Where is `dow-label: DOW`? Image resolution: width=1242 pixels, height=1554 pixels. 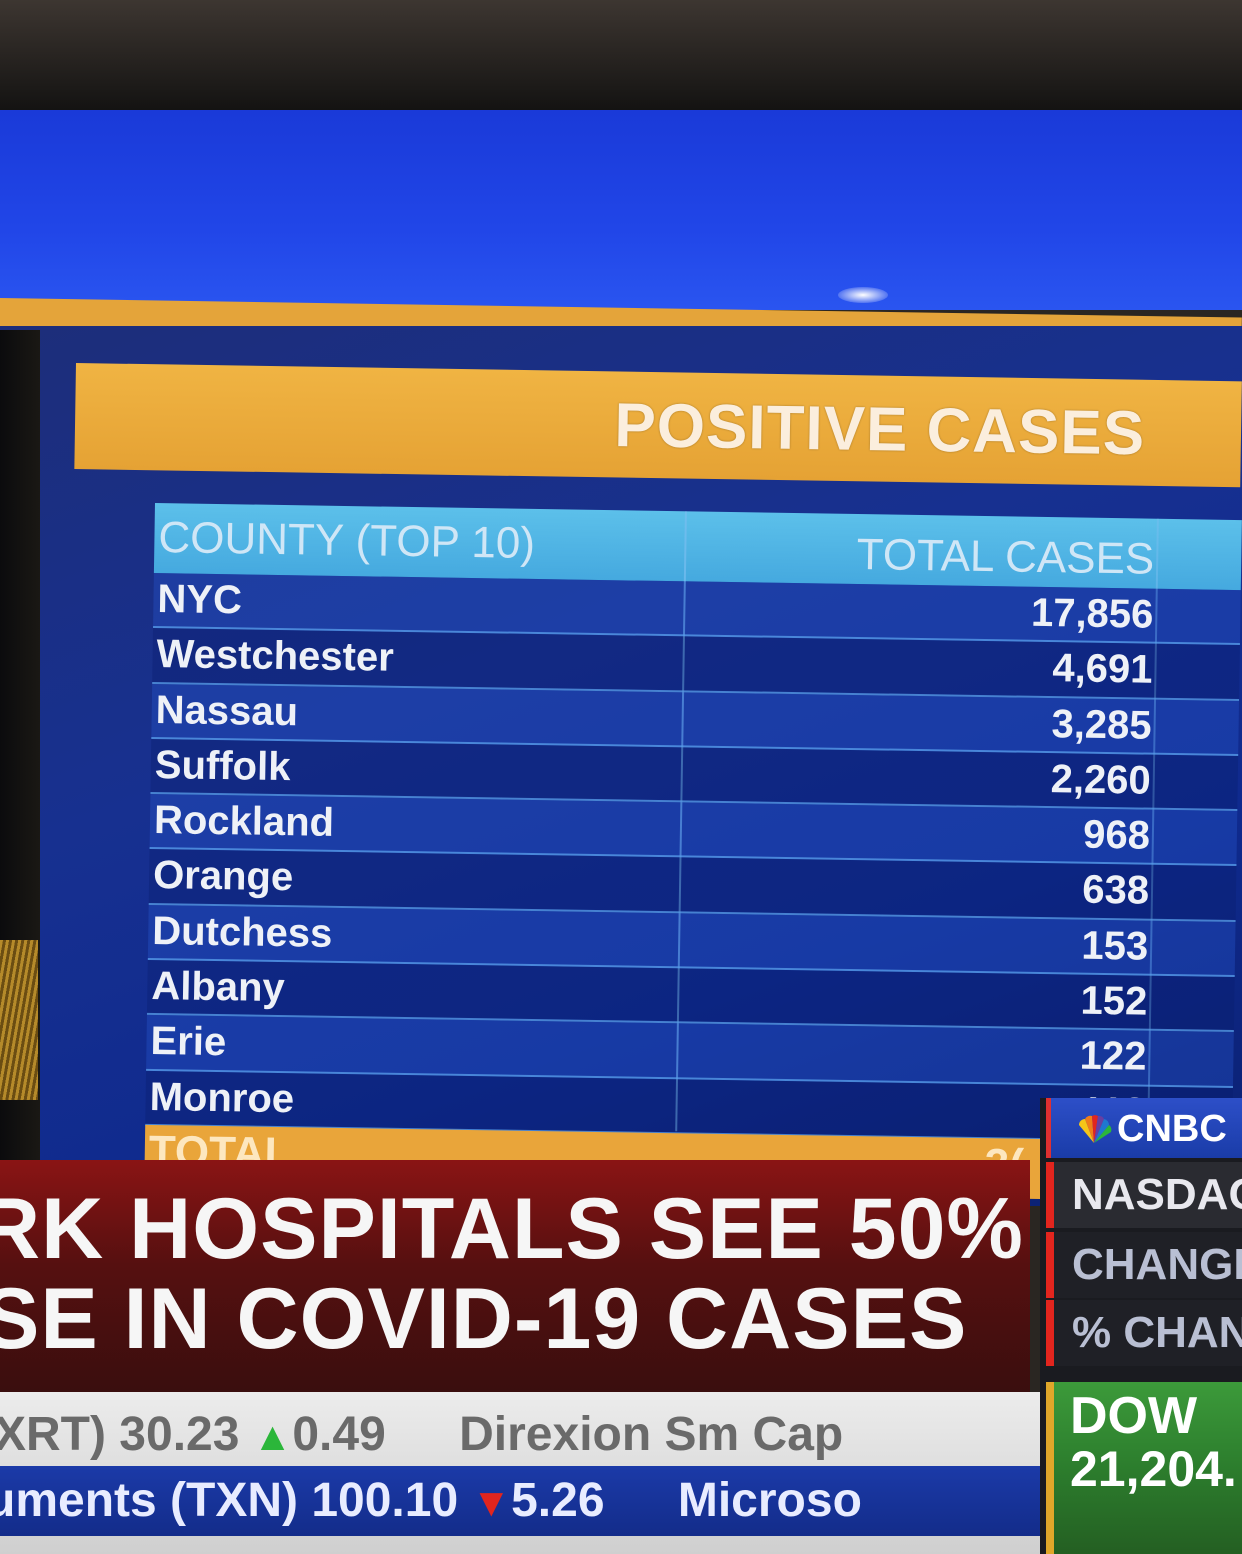
dow-label: DOW is located at coordinates (1134, 1416).